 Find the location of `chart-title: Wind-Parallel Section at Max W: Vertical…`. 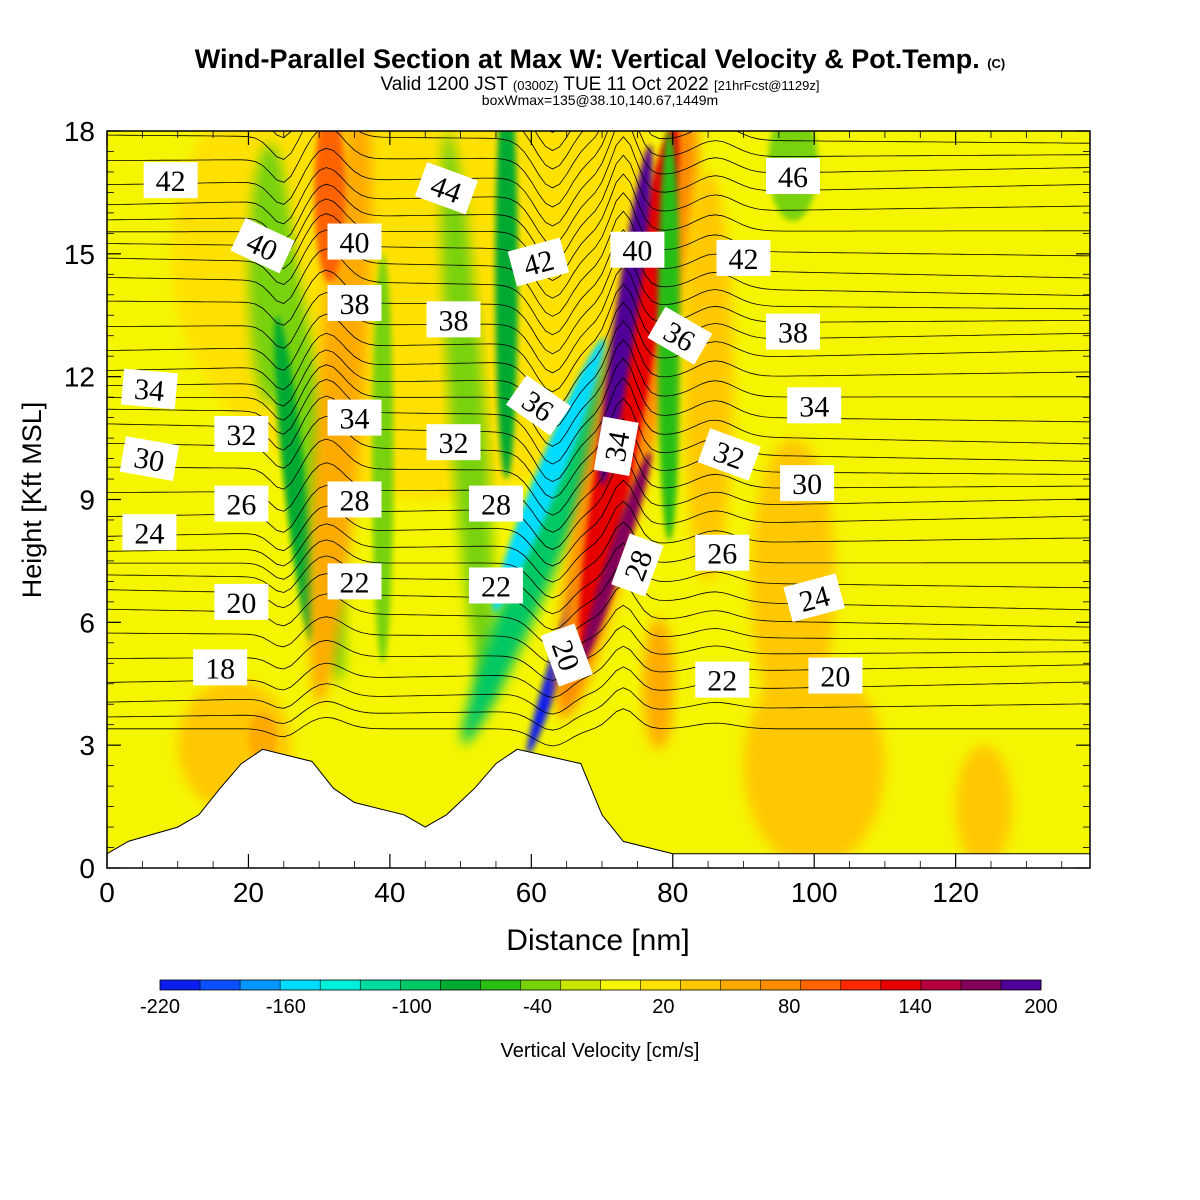

chart-title: Wind-Parallel Section at Max W: Vertical… is located at coordinates (600, 59).